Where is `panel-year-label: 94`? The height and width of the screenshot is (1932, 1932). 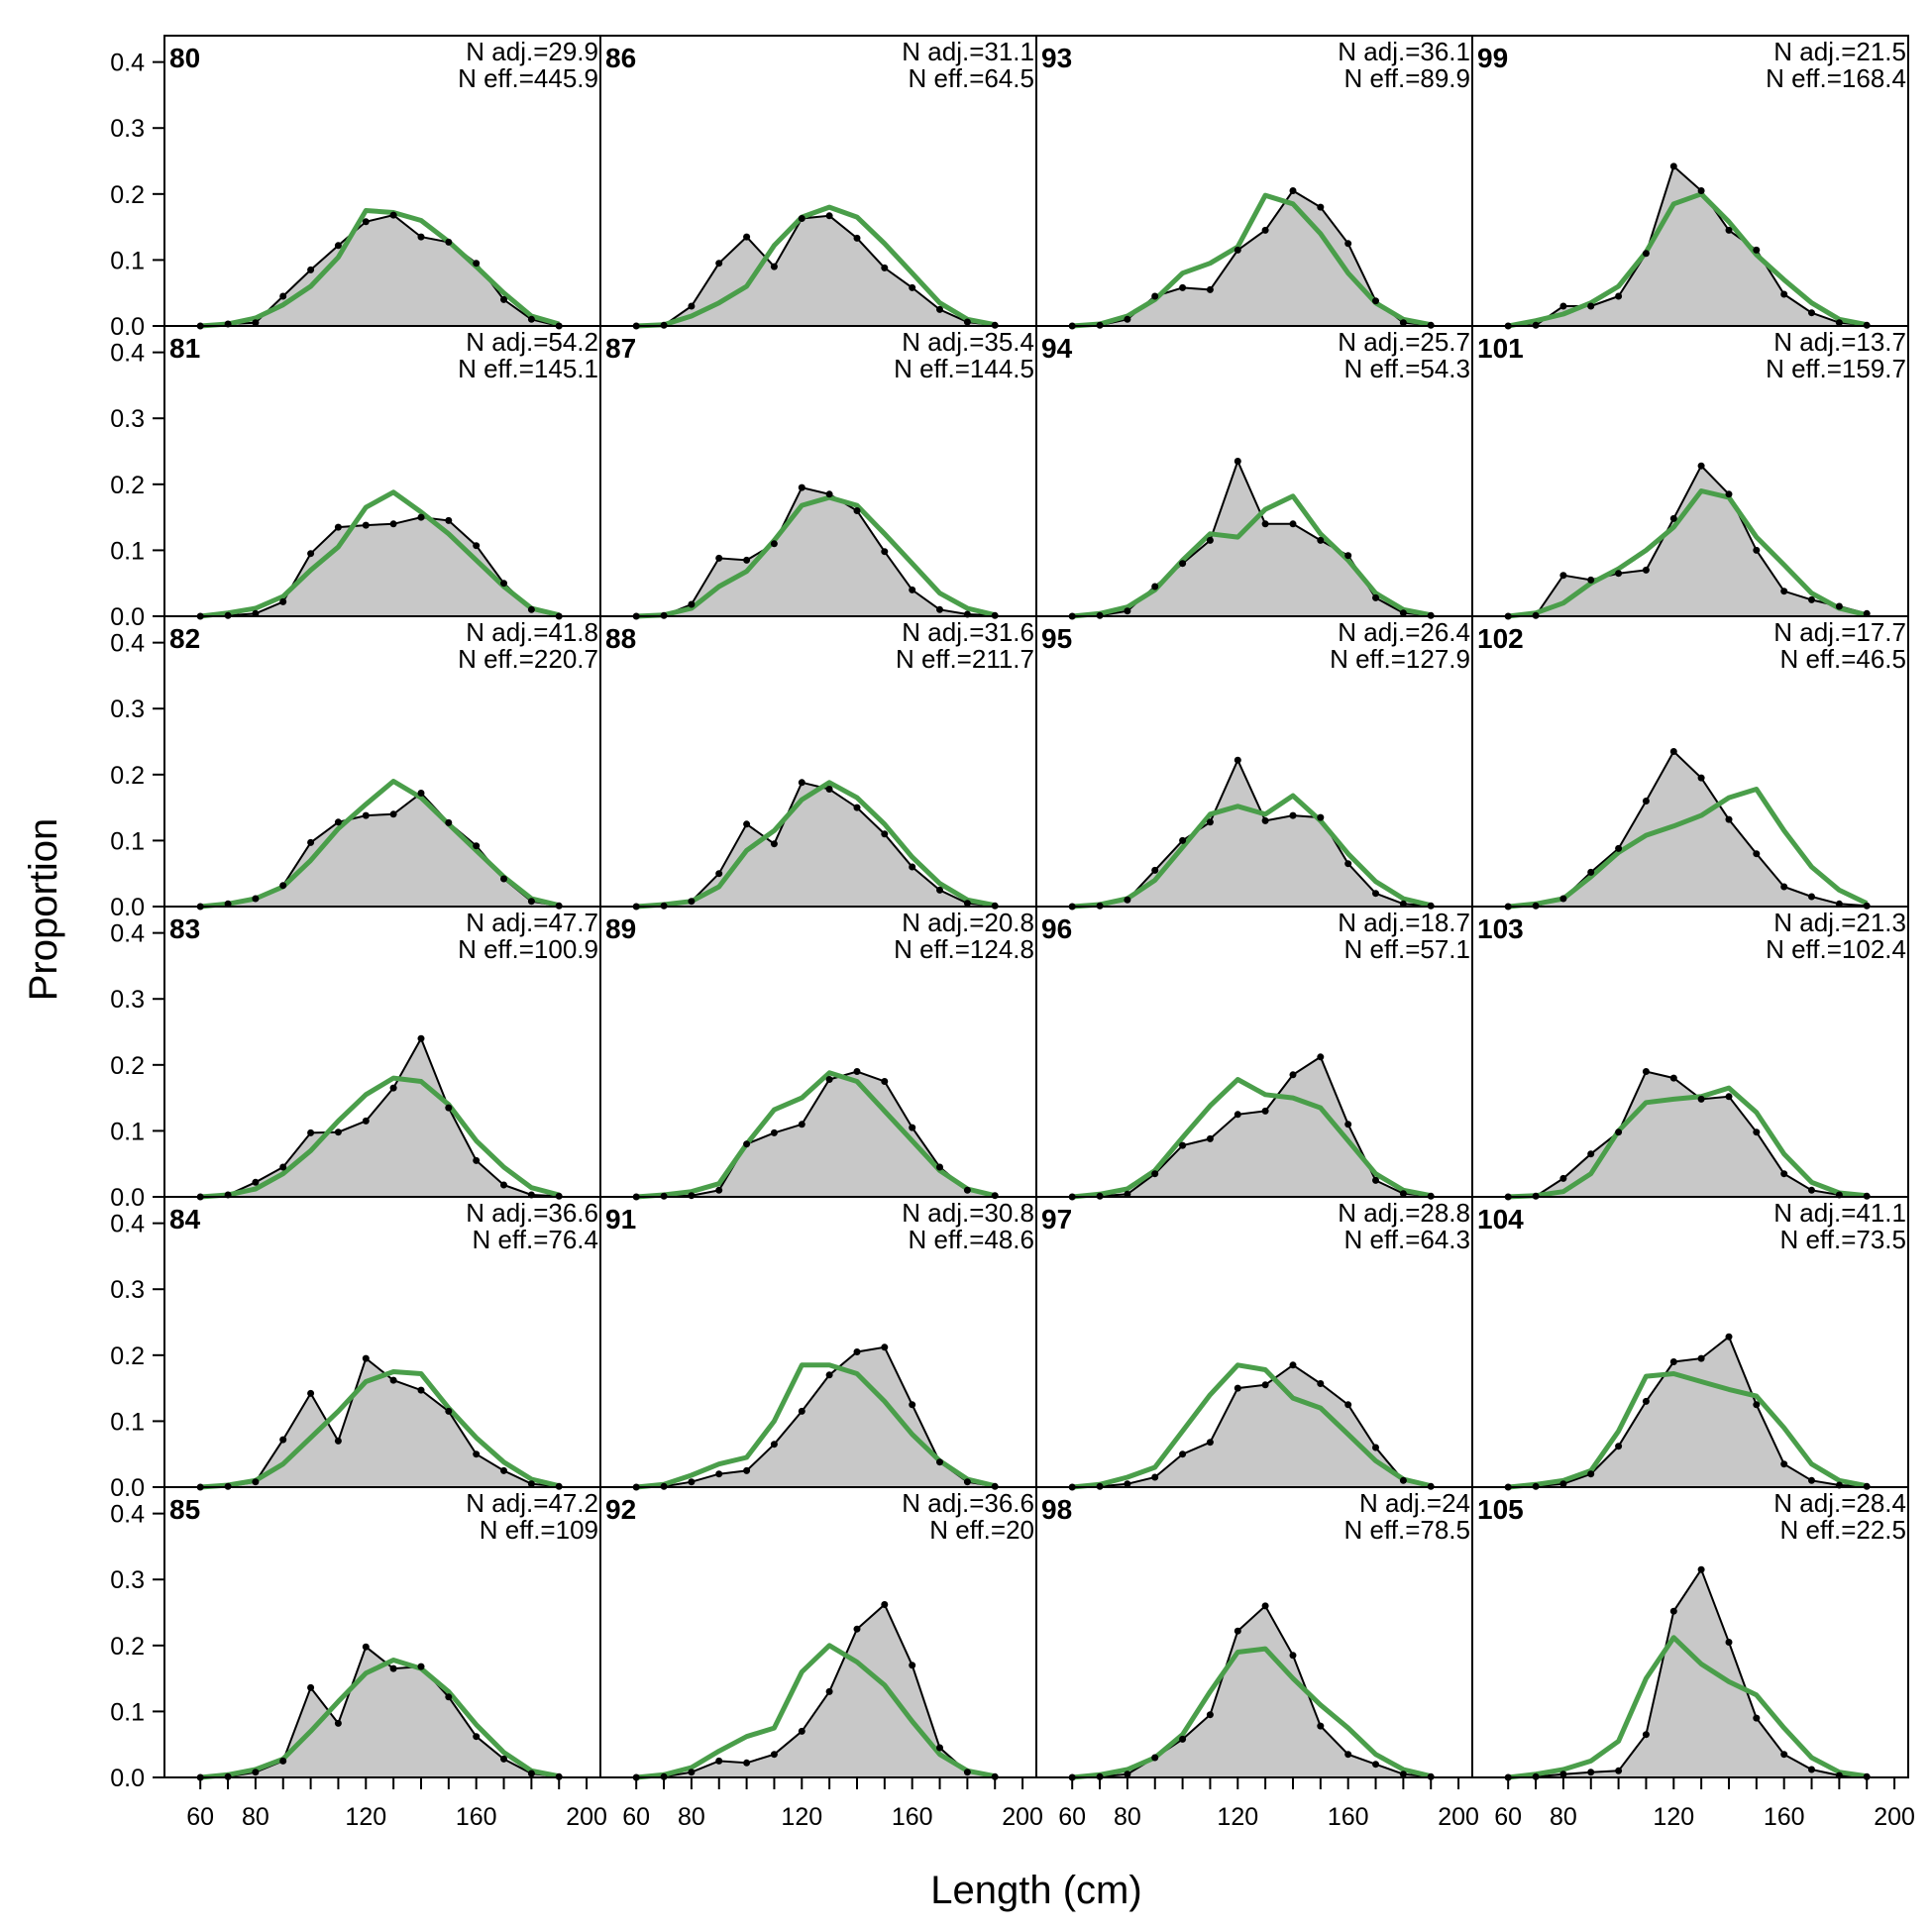 panel-year-label: 94 is located at coordinates (1057, 348).